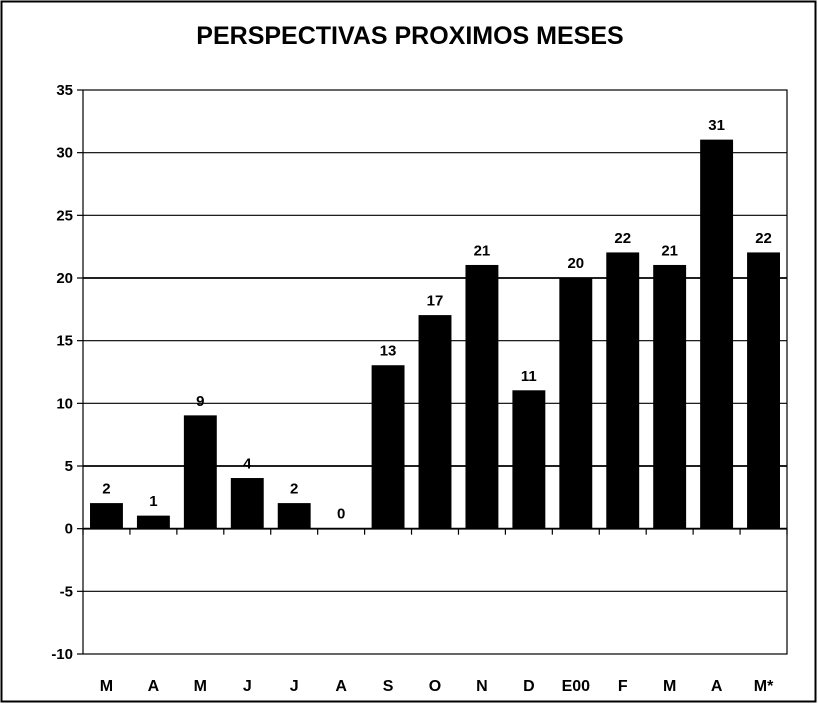 The image size is (818, 705). I want to click on y-tick-label: 35, so click(64, 90).